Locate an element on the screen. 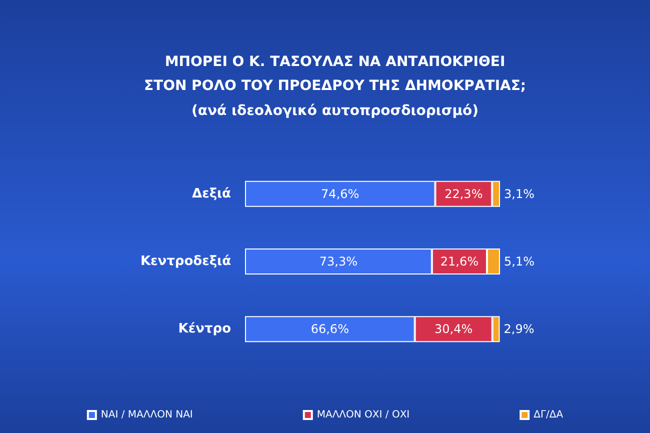  data-label: 21,6% is located at coordinates (459, 261).